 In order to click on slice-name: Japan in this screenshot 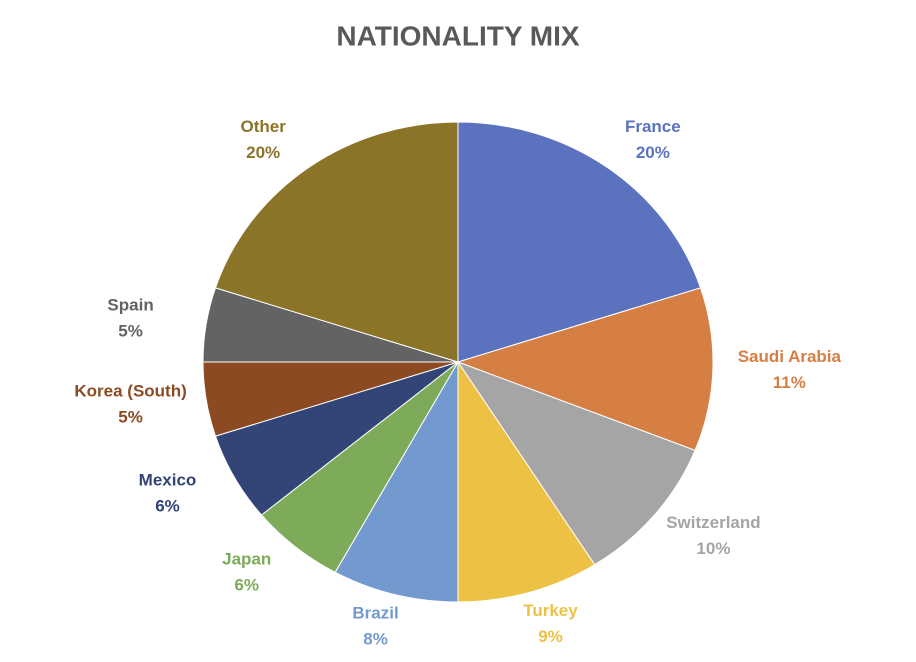, I will do `click(246, 558)`.